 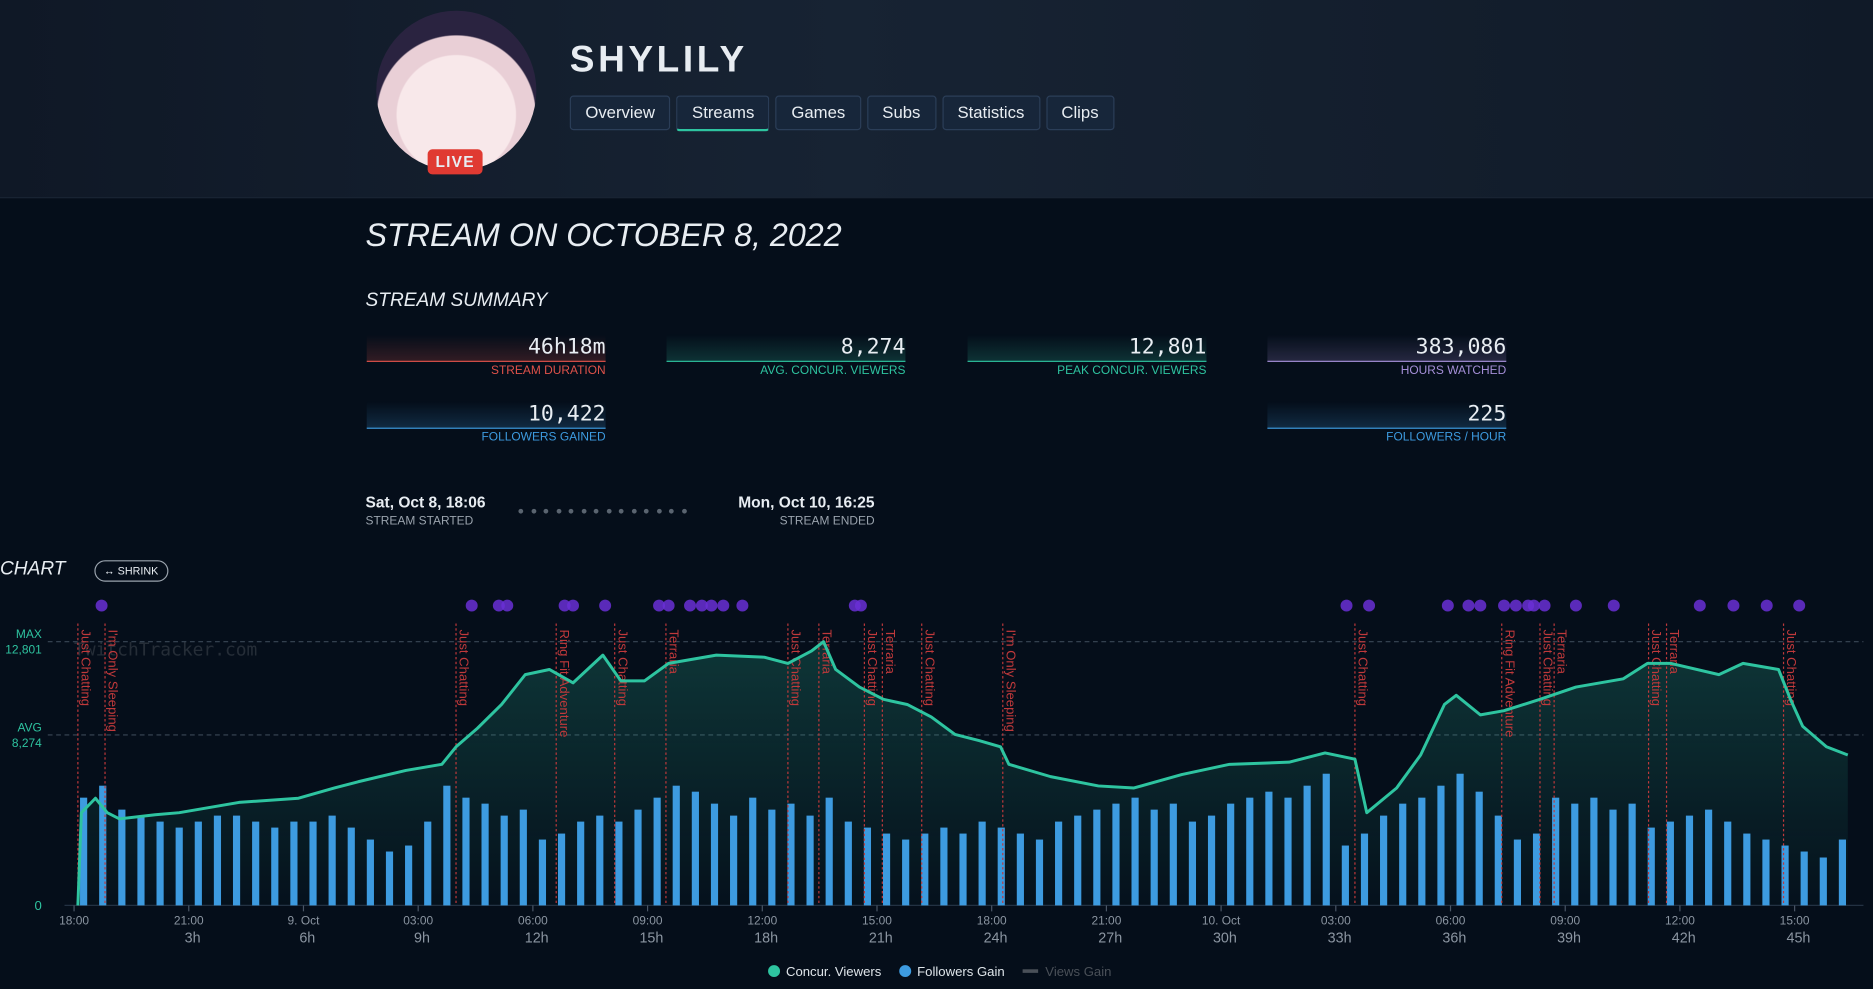 I want to click on elapsed-tick-label: 12h, so click(x=537, y=938).